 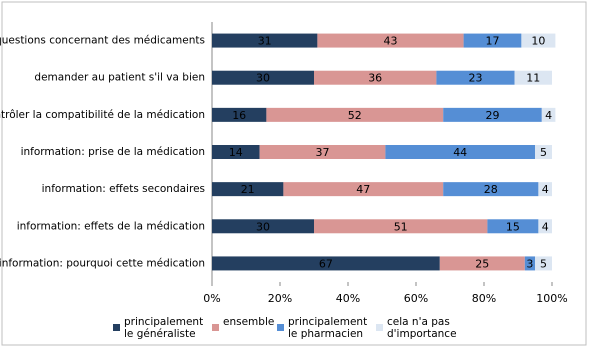 I want to click on data-label: 17, so click(x=493, y=41).